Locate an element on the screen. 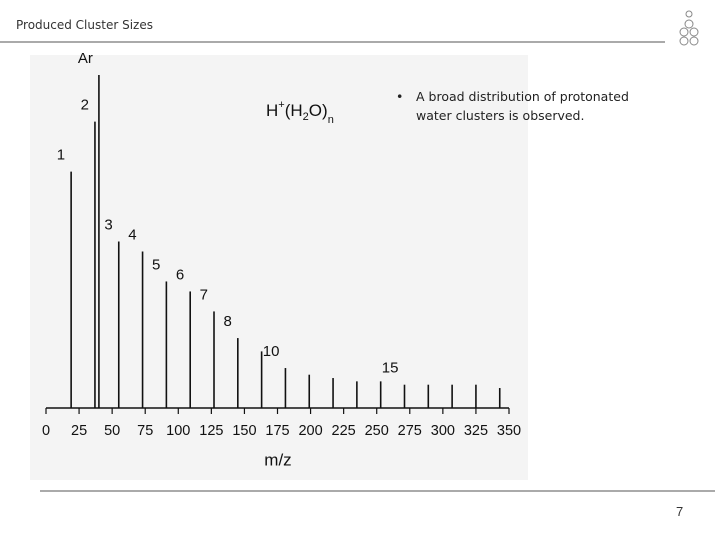 The width and height of the screenshot is (720, 540). page-number: 7 is located at coordinates (680, 511).